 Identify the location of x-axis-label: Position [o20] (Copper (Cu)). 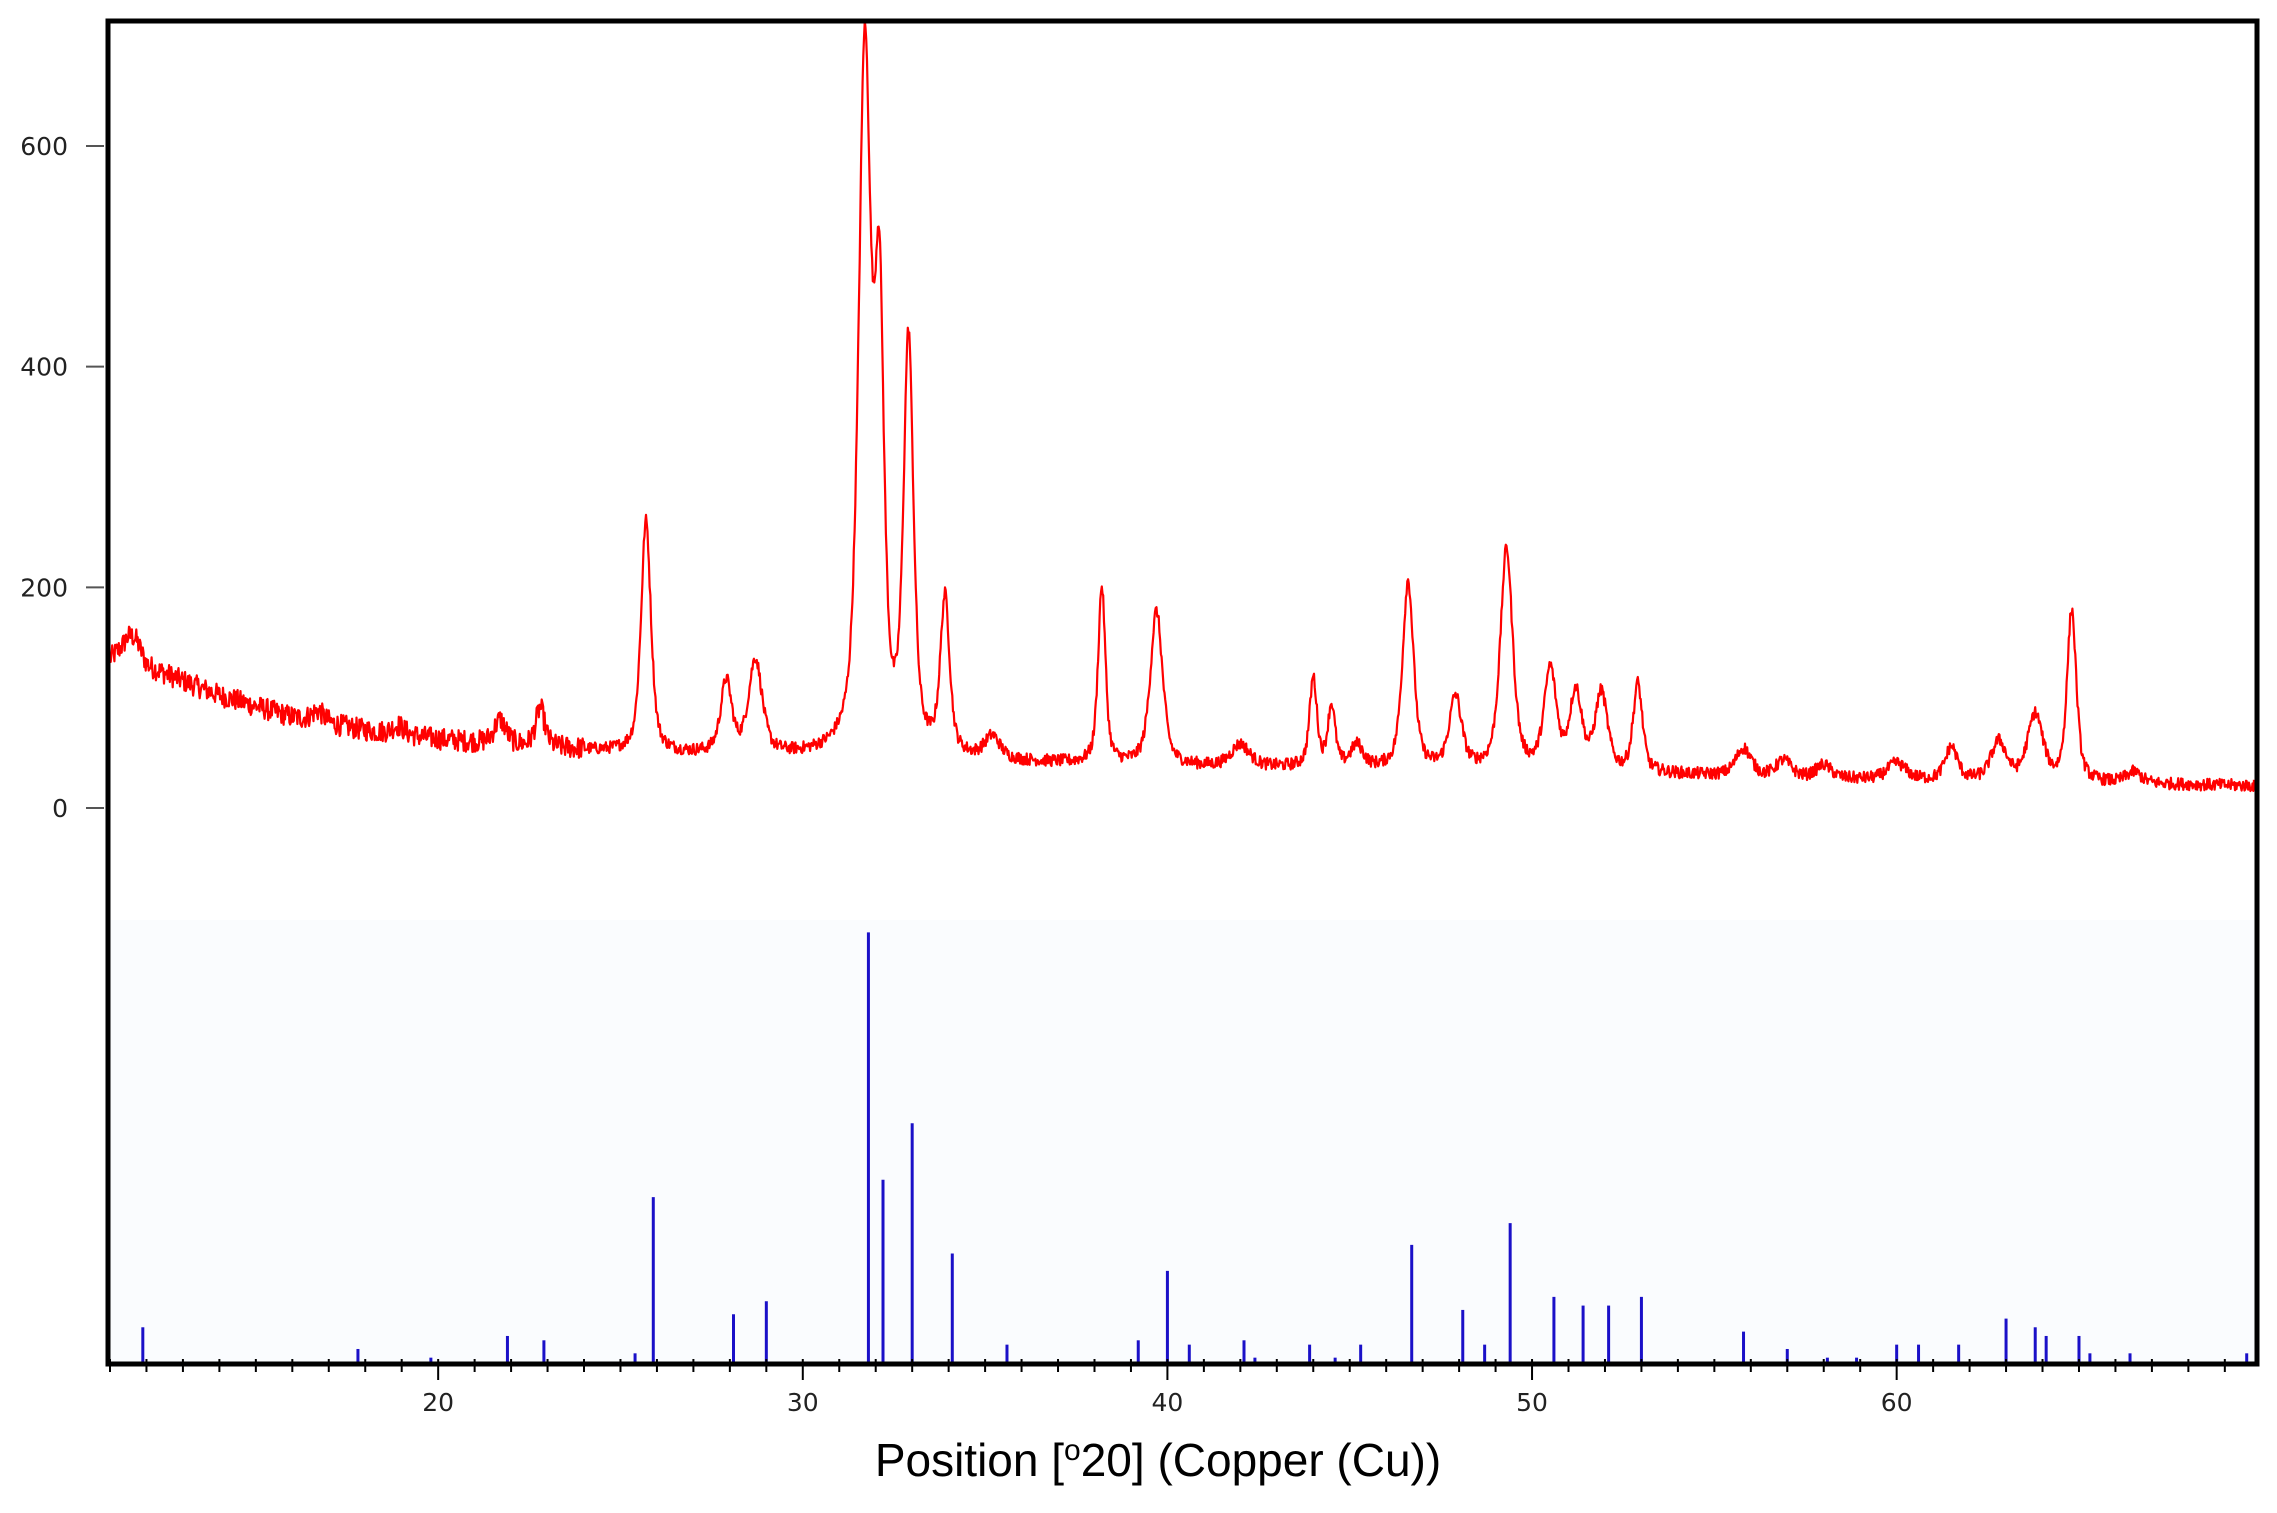
(1158, 1460).